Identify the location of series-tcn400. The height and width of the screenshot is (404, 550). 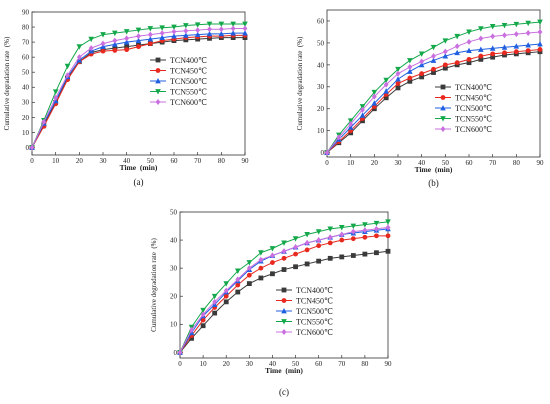
(433, 102).